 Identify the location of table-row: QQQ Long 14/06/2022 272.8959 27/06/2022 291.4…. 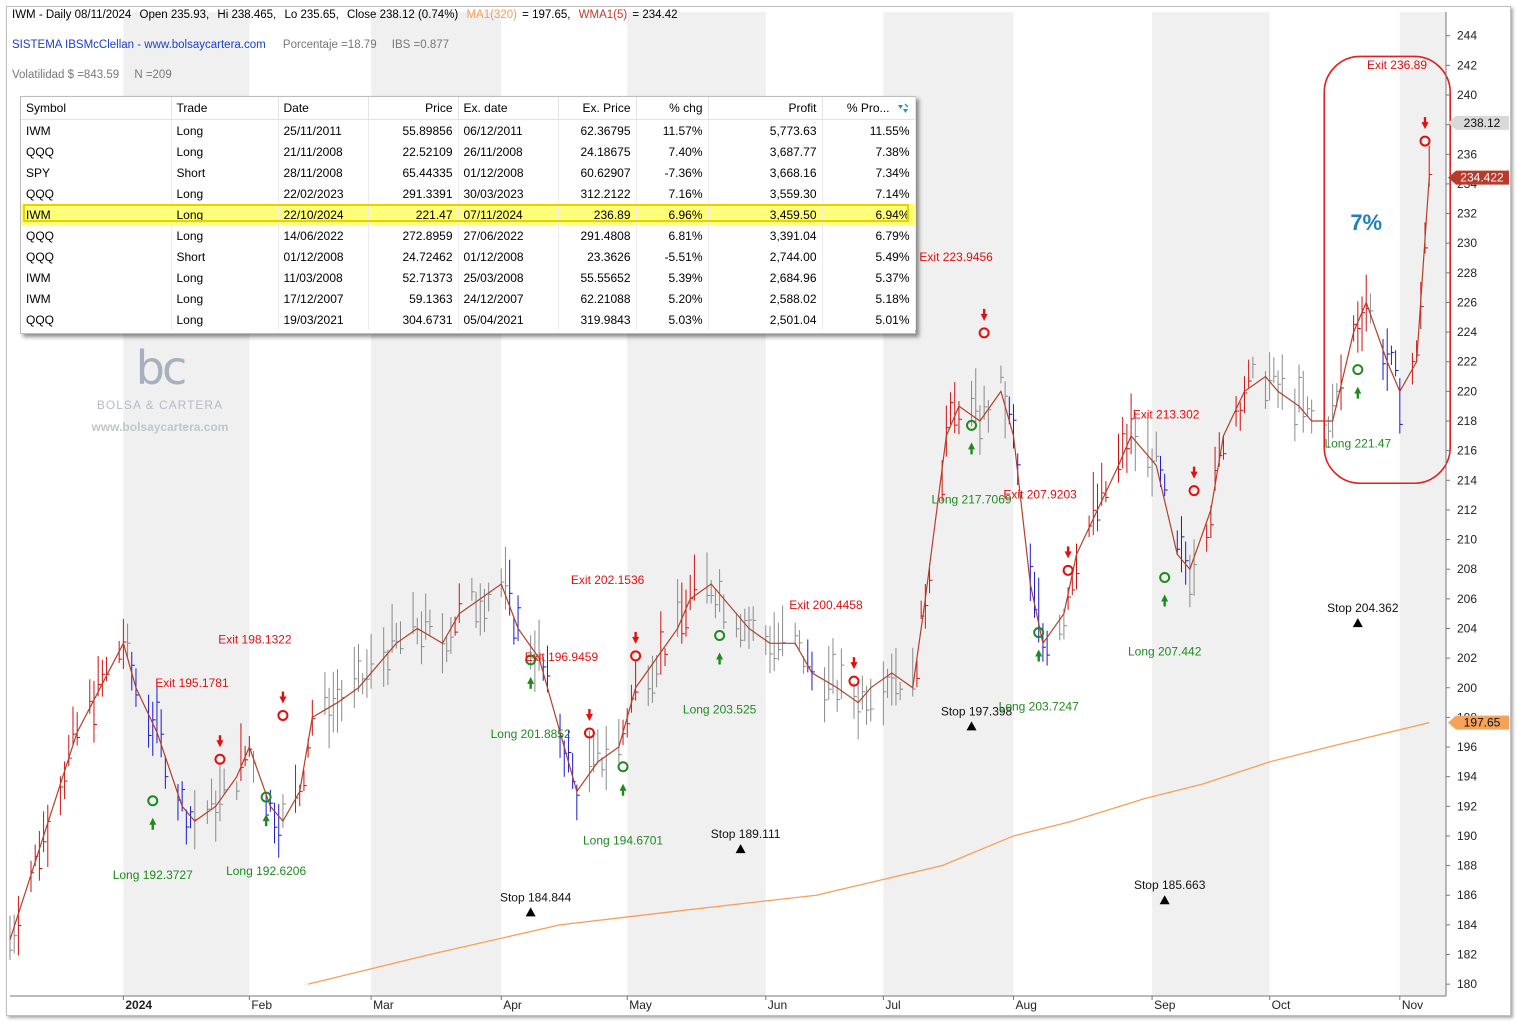
(468, 235).